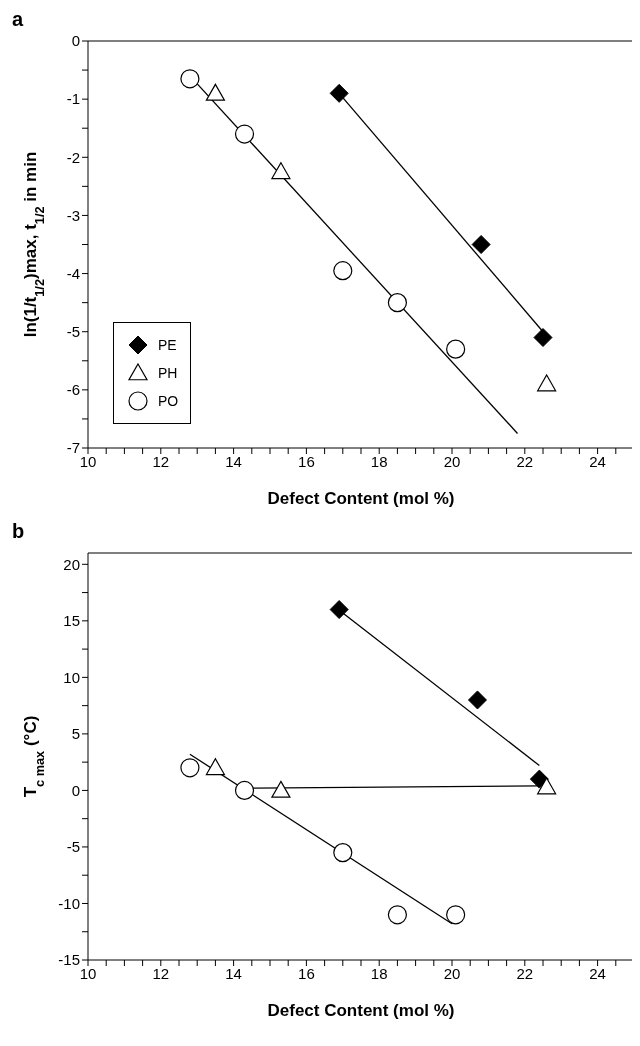 The height and width of the screenshot is (1046, 640). What do you see at coordinates (75, 734) in the screenshot?
I see `y-tick-label: 5` at bounding box center [75, 734].